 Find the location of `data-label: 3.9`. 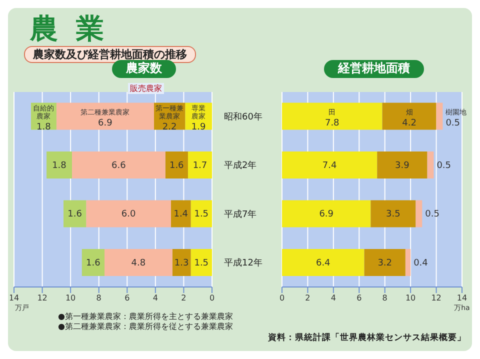

data-label: 3.9 is located at coordinates (402, 165).